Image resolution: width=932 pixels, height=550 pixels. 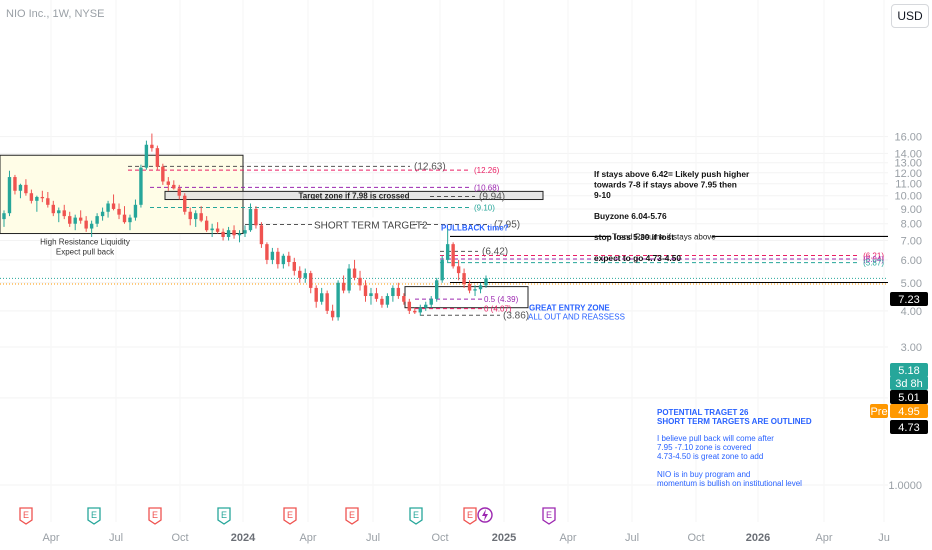 What do you see at coordinates (884, 538) in the screenshot?
I see `x-tick-label: Ju` at bounding box center [884, 538].